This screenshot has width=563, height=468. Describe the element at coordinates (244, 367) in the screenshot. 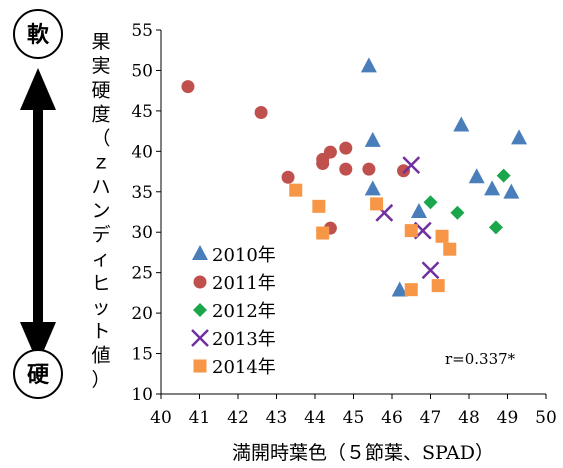

I see `legend-label: 2014年` at that location.